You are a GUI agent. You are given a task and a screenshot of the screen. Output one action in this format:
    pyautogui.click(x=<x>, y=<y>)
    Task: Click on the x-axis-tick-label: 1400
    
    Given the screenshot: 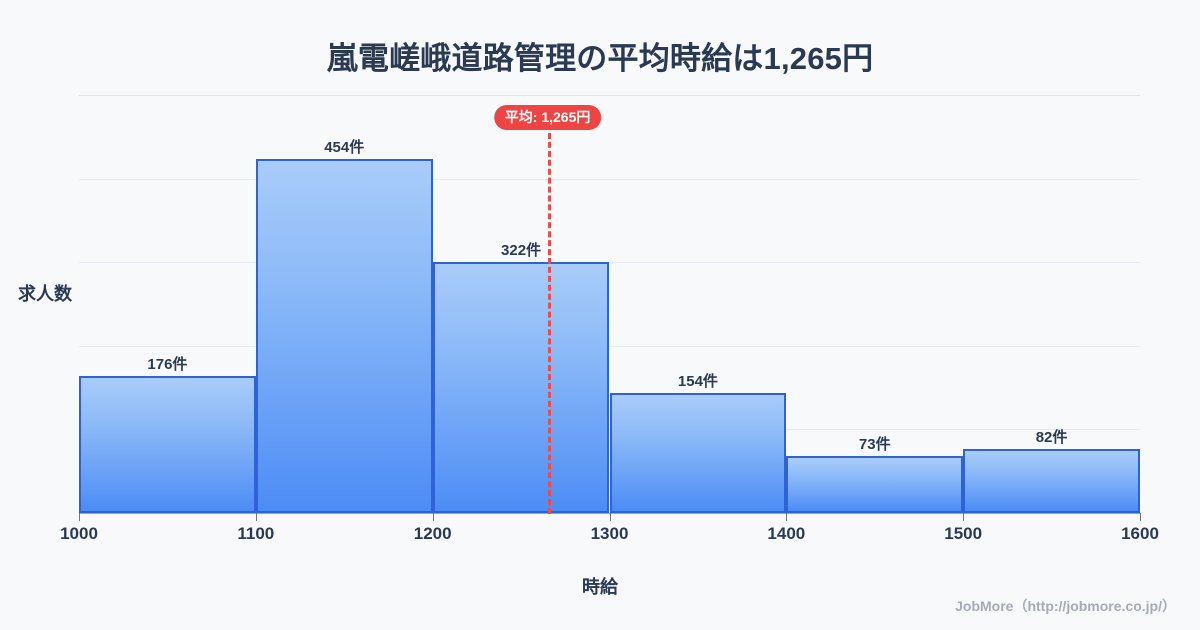 What is the action you would take?
    pyautogui.click(x=786, y=533)
    